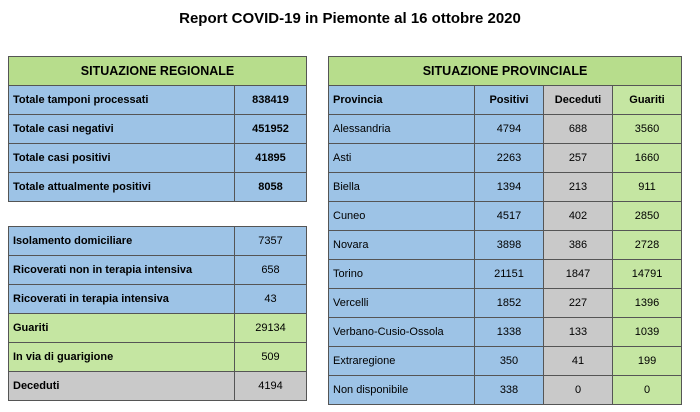 The image size is (700, 412). I want to click on guariti-value: 14791, so click(647, 274).